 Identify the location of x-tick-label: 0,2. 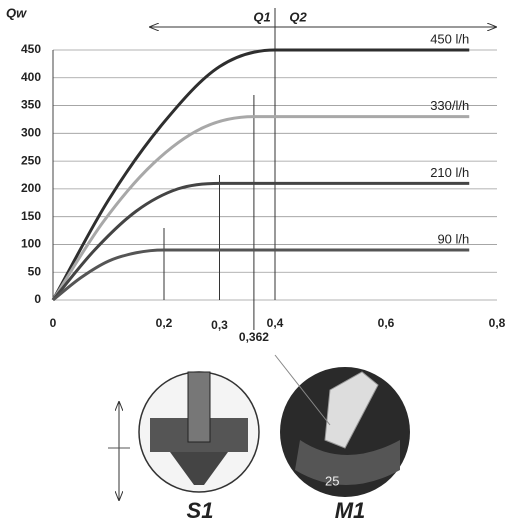
(164, 323).